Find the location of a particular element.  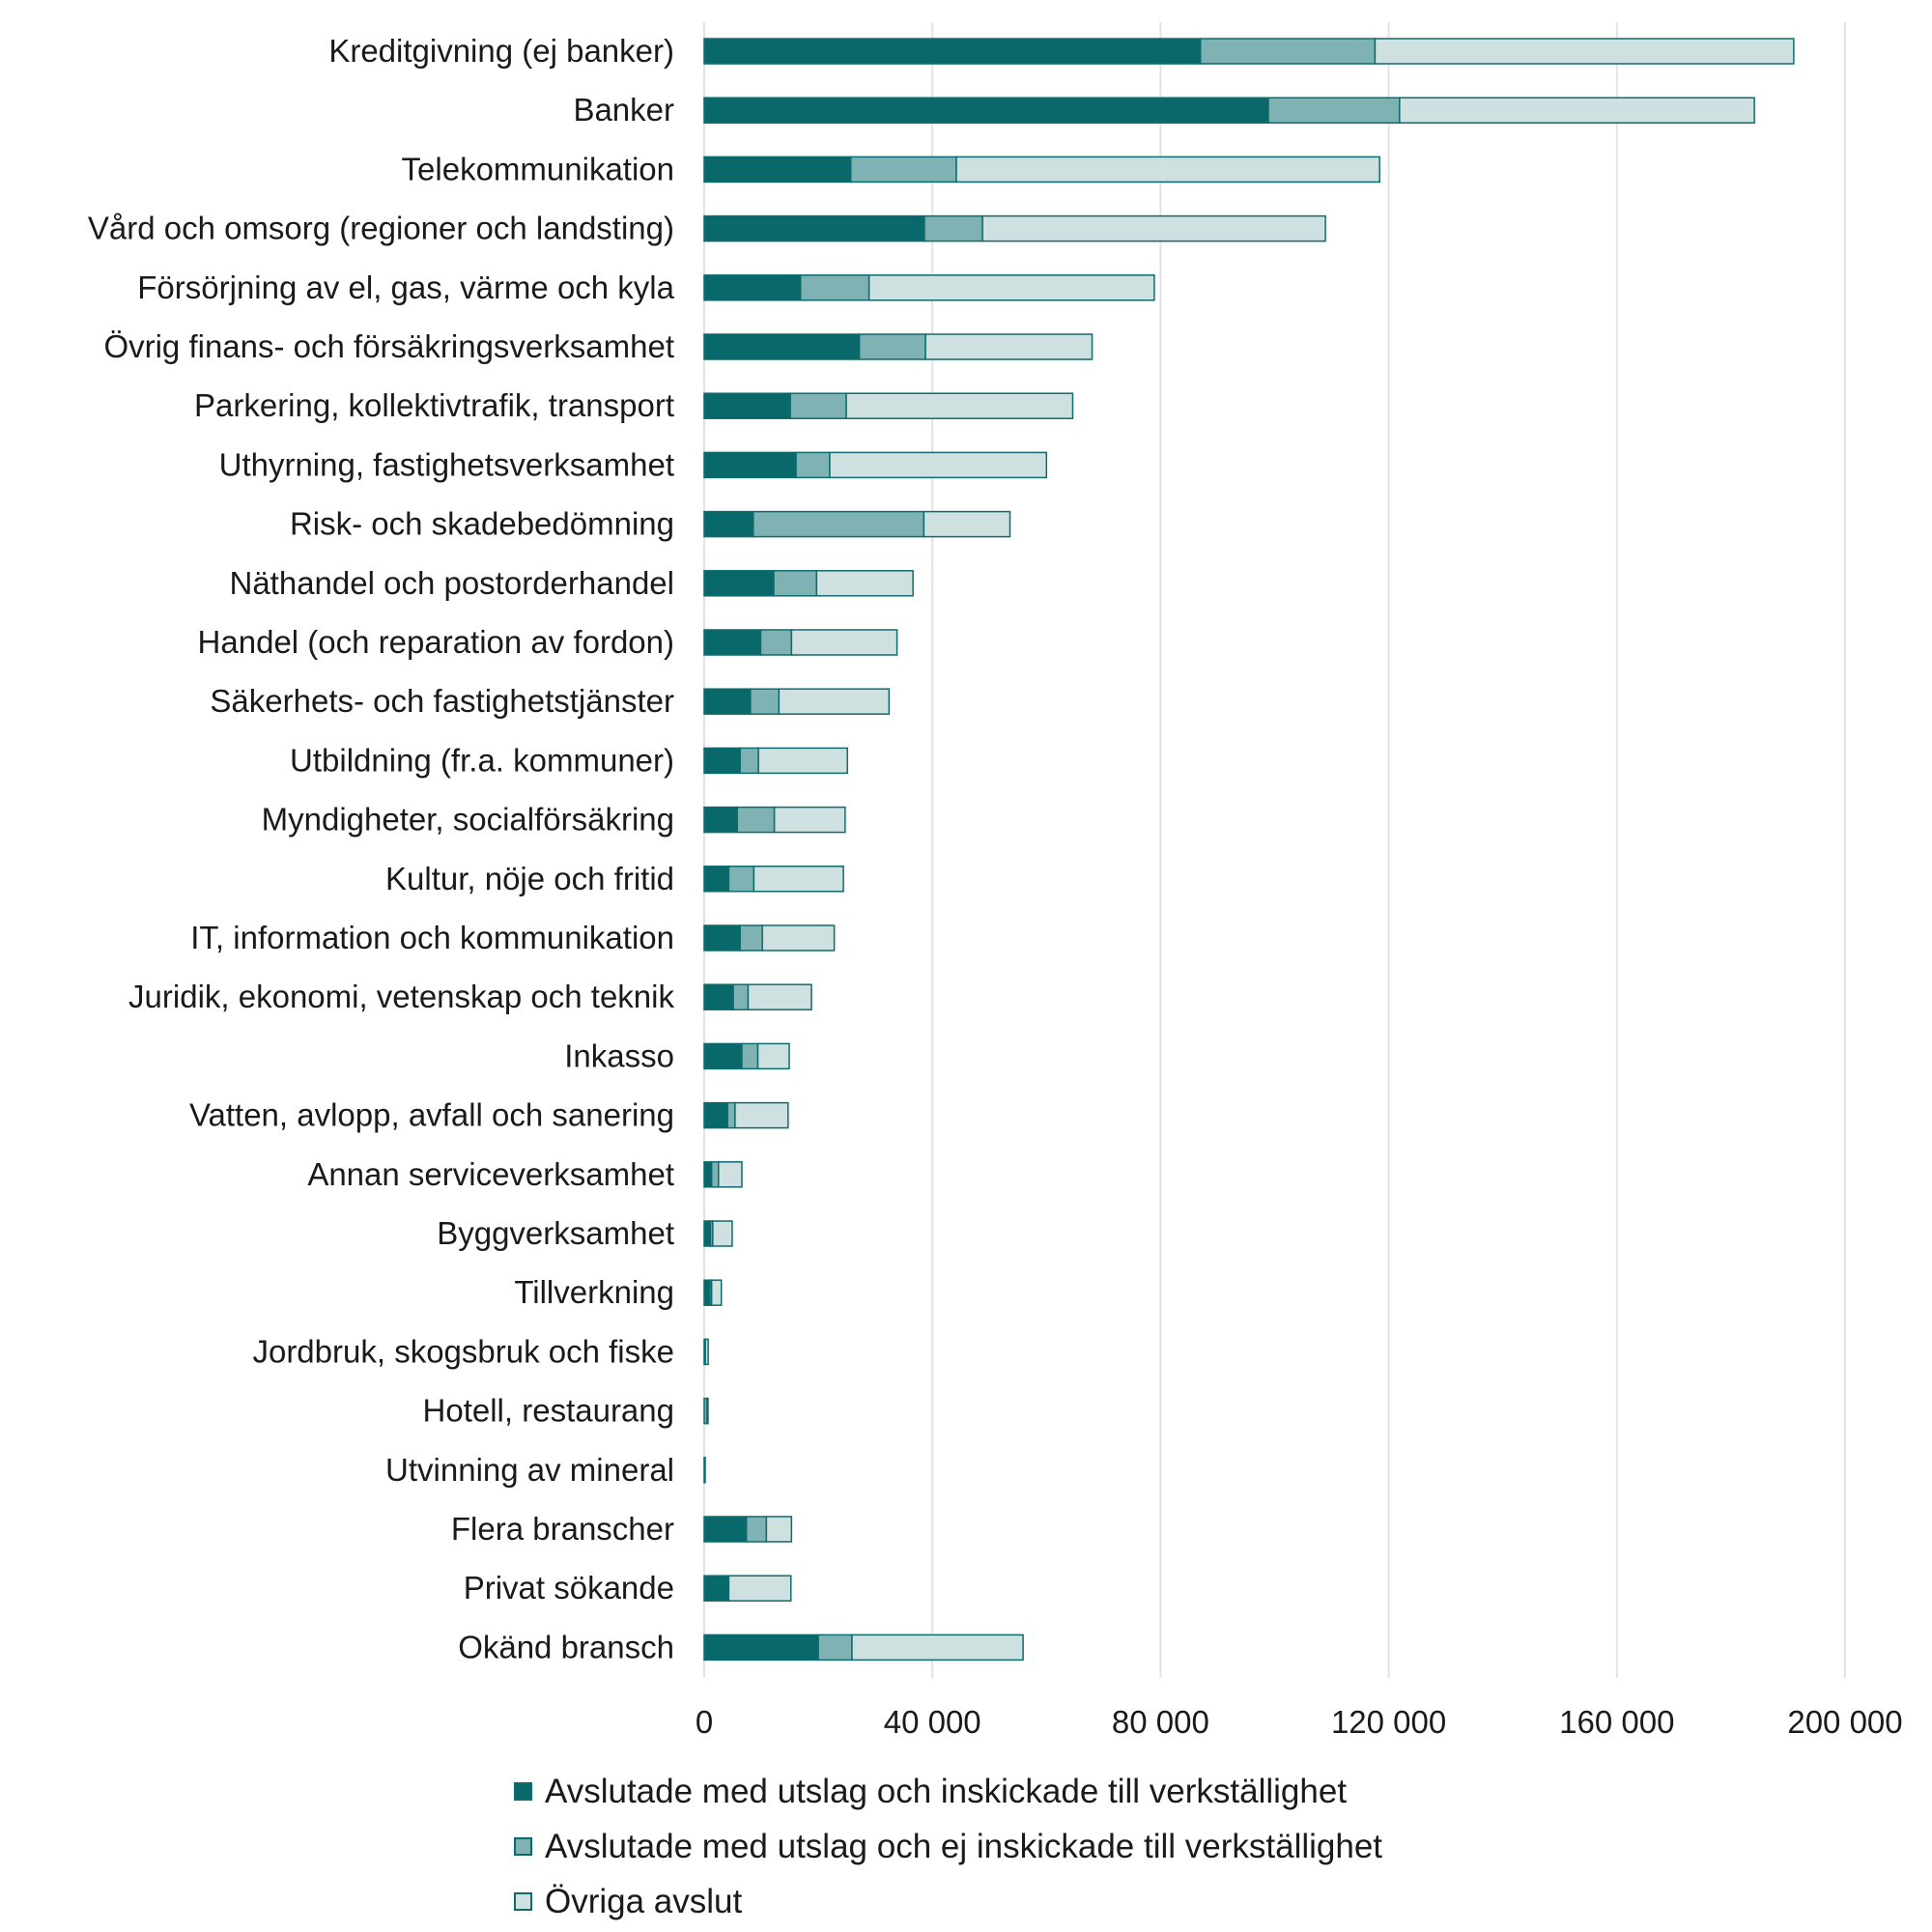

category-label: Näthandel och postorderhandel is located at coordinates (451, 583).